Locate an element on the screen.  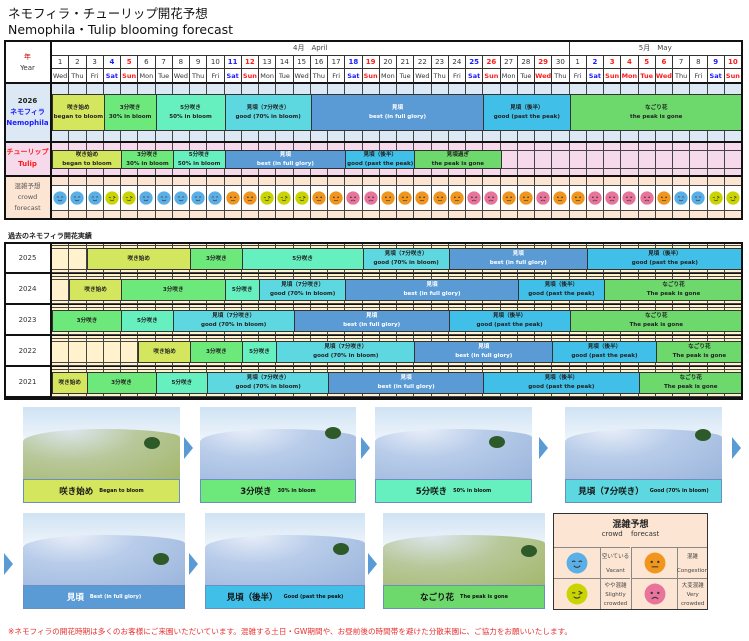
caption-en: Good (past the peak) is located at coordinates (313, 597).